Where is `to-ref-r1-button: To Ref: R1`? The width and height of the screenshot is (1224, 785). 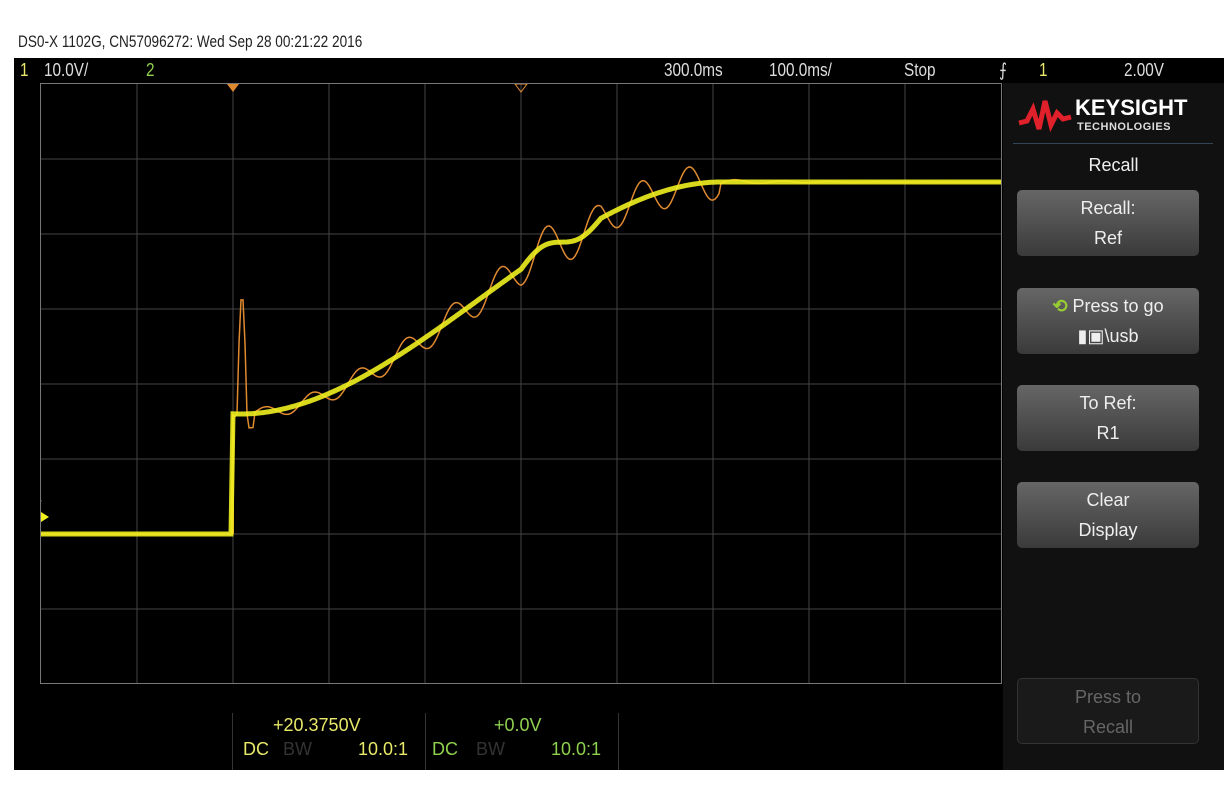
to-ref-r1-button: To Ref: R1 is located at coordinates (1108, 418).